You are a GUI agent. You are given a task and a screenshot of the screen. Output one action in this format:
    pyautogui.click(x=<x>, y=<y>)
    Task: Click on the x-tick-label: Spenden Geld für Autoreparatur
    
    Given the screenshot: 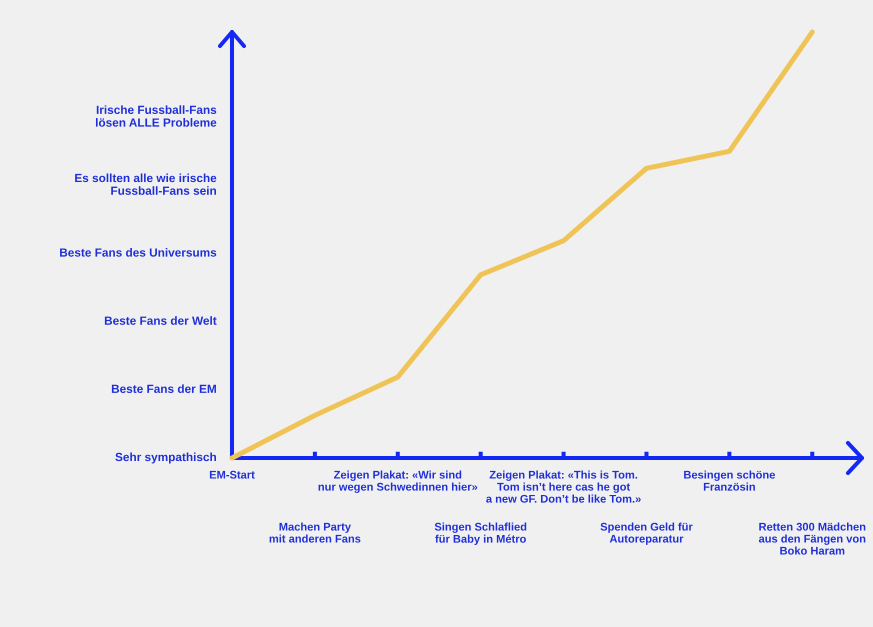 What is the action you would take?
    pyautogui.click(x=646, y=533)
    